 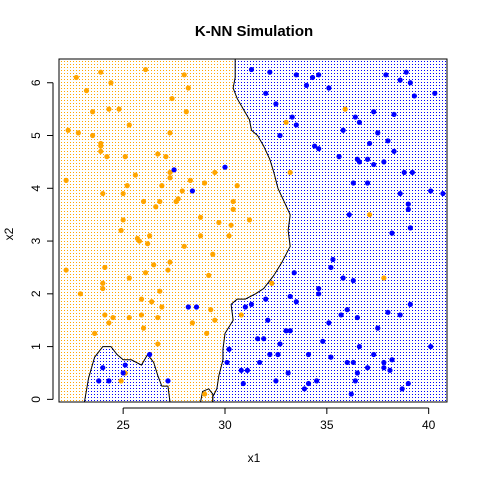 I want to click on boundary-main, so click(x=251, y=230).